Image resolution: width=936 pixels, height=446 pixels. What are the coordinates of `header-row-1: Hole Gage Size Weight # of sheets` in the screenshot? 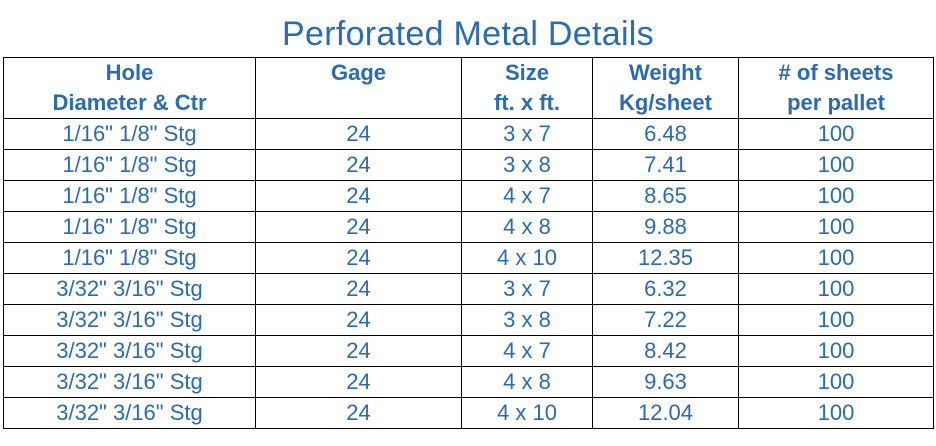 It's located at (468, 72).